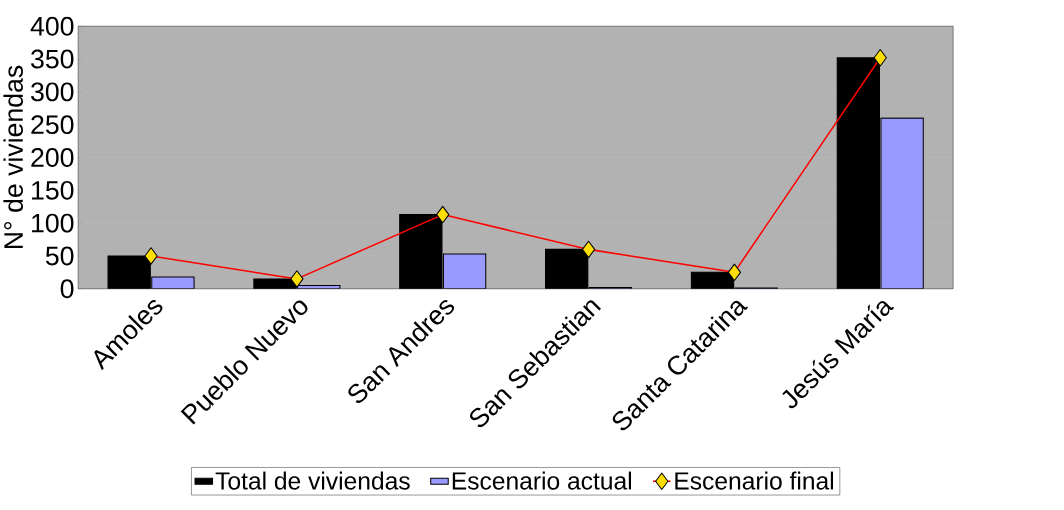 This screenshot has width=1064, height=510. What do you see at coordinates (53, 223) in the screenshot?
I see `y-tick-label: 100` at bounding box center [53, 223].